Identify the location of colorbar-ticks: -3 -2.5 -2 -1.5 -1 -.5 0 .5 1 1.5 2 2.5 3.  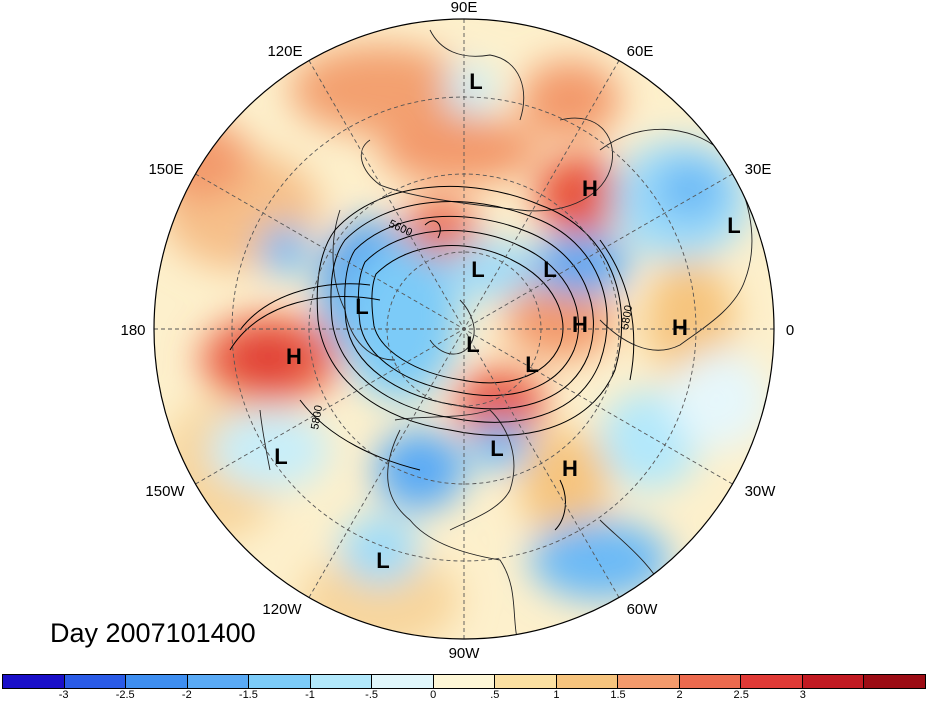
(464, 695).